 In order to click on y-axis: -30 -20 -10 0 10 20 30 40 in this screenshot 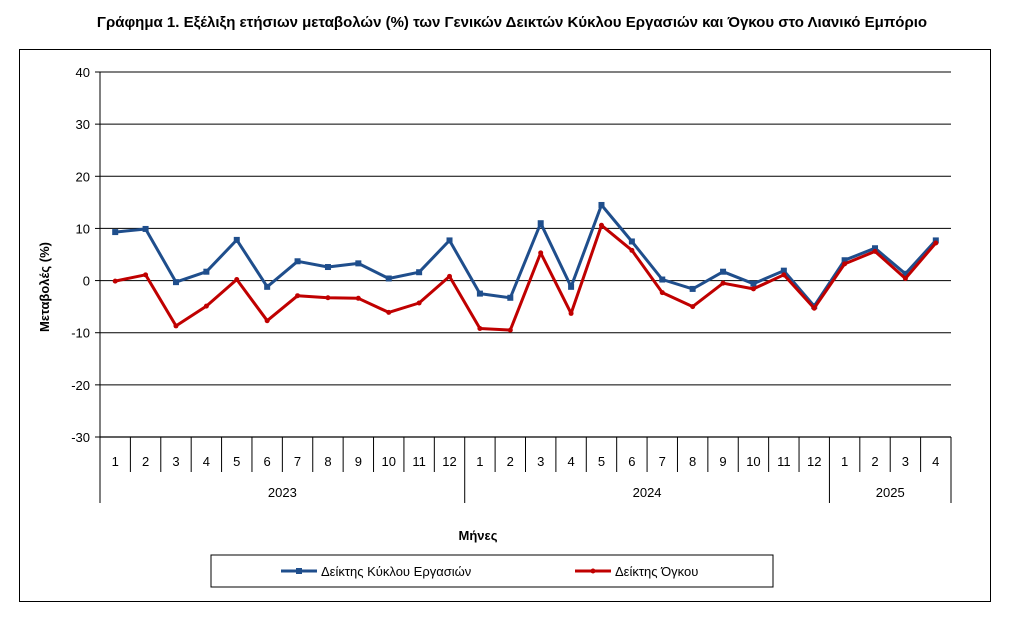, I will do `click(86, 284)`.